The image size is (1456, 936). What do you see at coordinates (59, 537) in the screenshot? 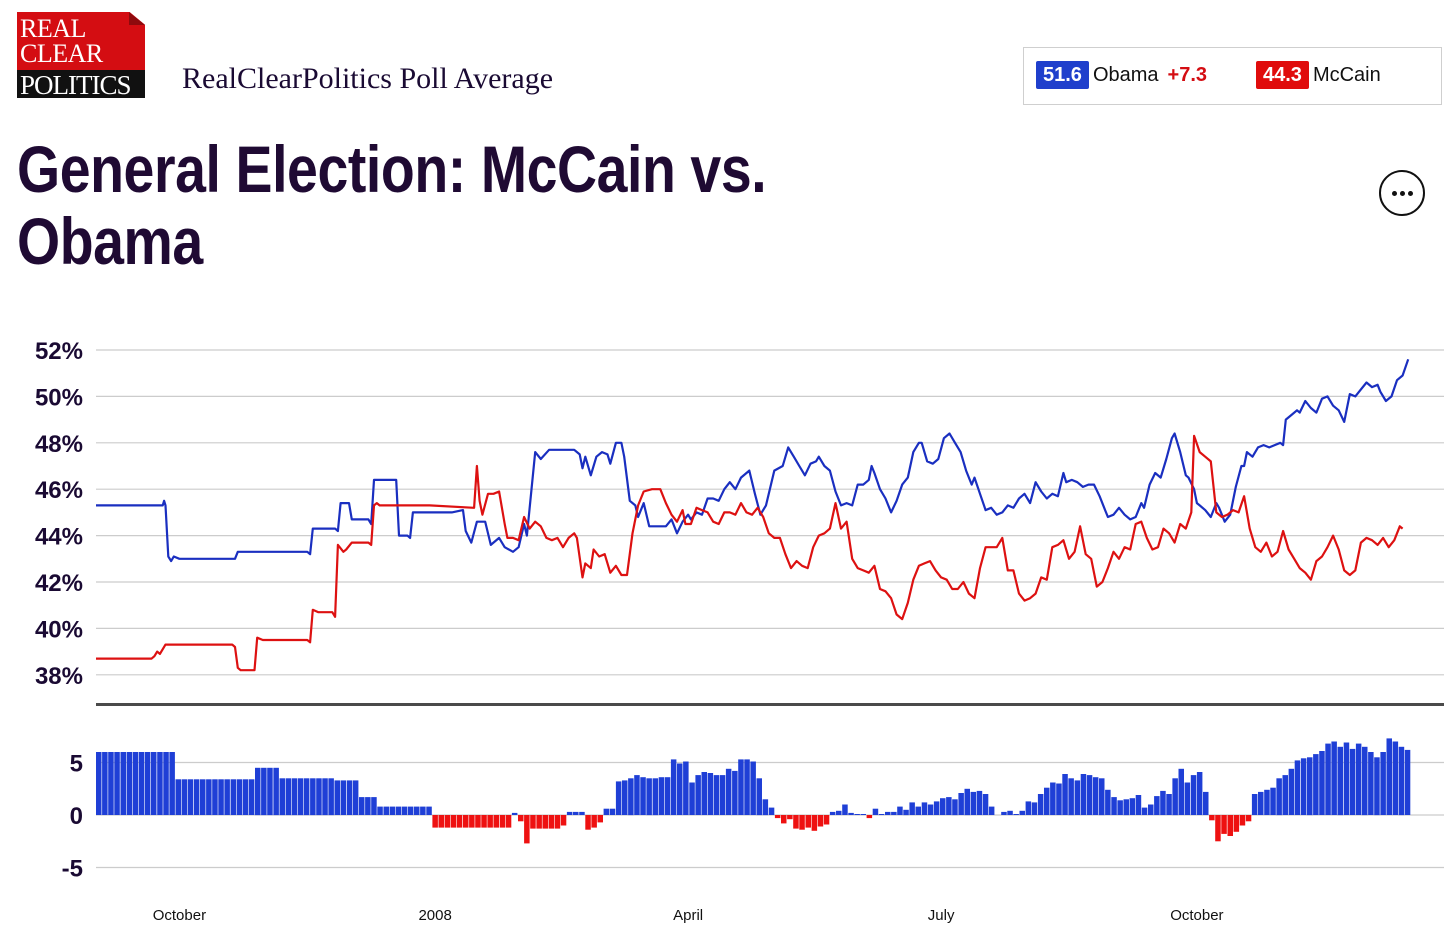
I see `y-tick-label: 44%` at bounding box center [59, 537].